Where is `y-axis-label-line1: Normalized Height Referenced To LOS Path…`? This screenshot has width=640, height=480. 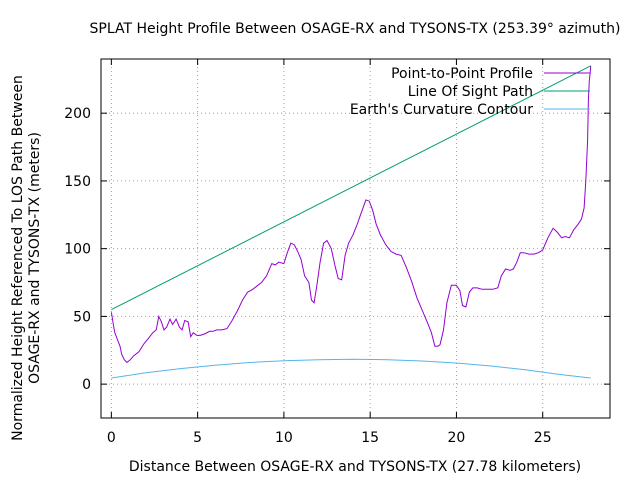
y-axis-label-line1: Normalized Height Referenced To LOS Path… is located at coordinates (18, 258).